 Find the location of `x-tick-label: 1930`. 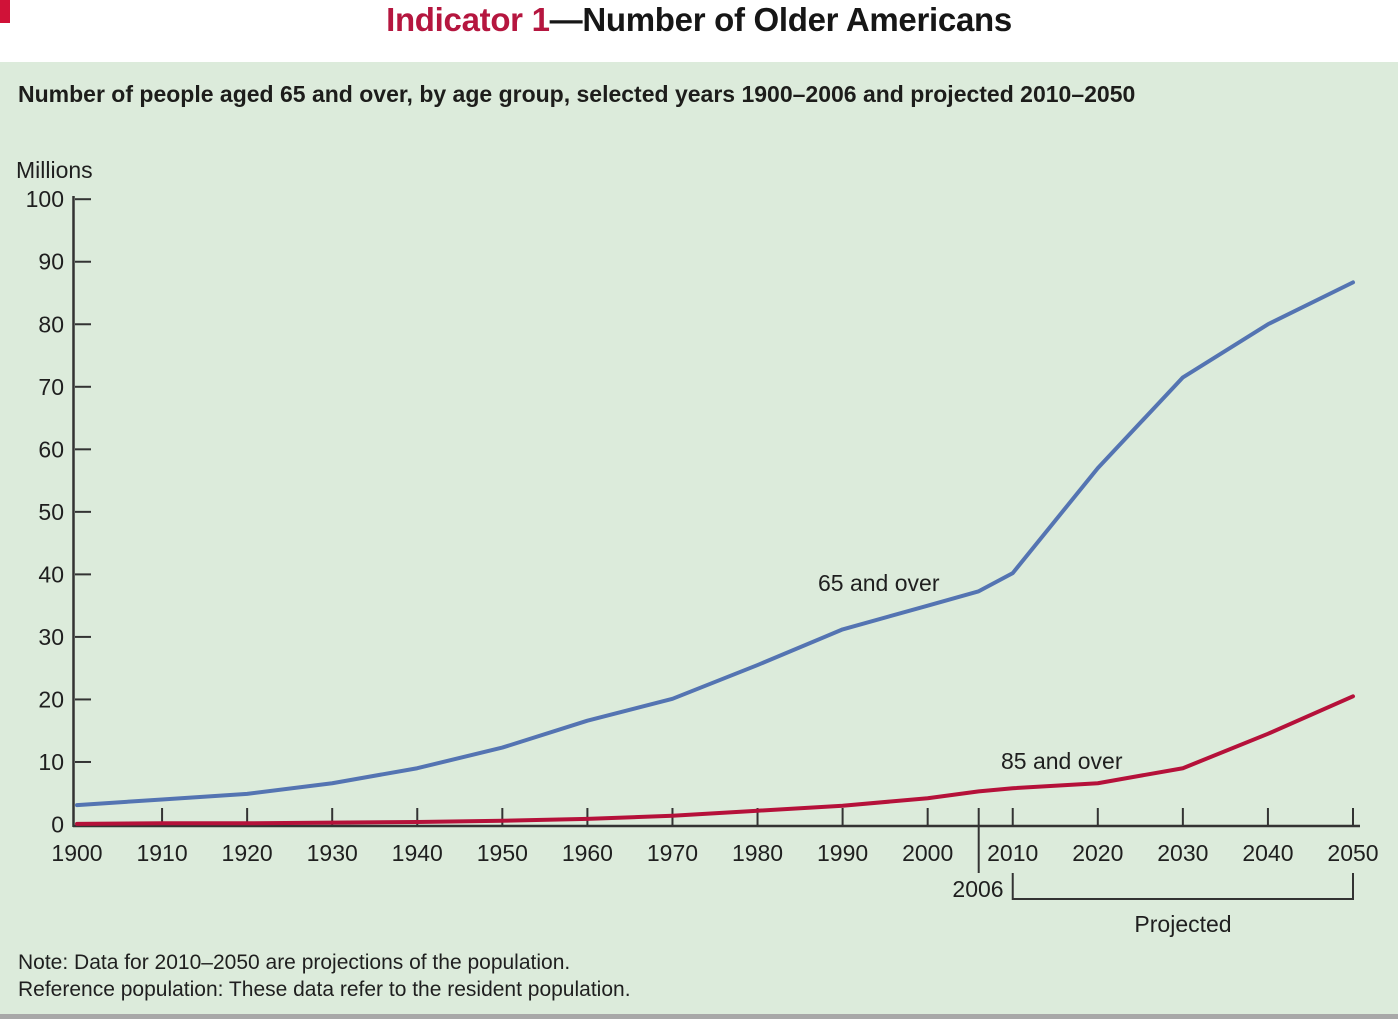

x-tick-label: 1930 is located at coordinates (332, 853).